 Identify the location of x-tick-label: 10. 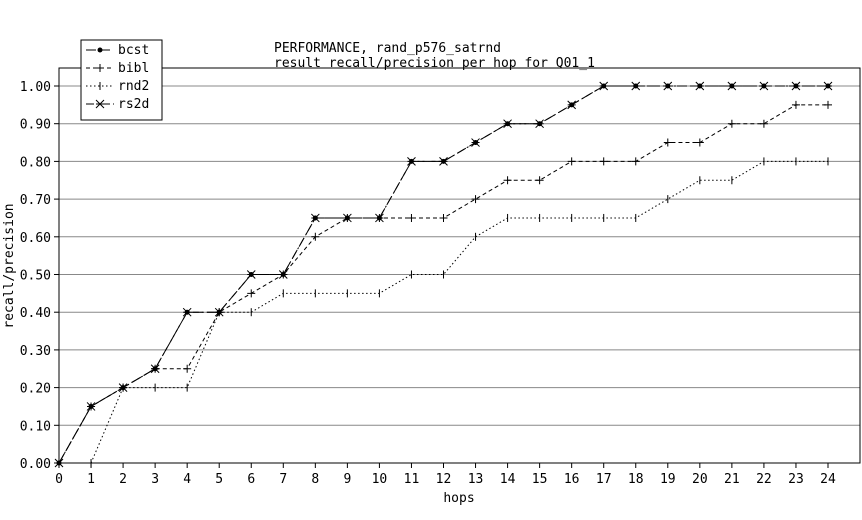
(380, 479).